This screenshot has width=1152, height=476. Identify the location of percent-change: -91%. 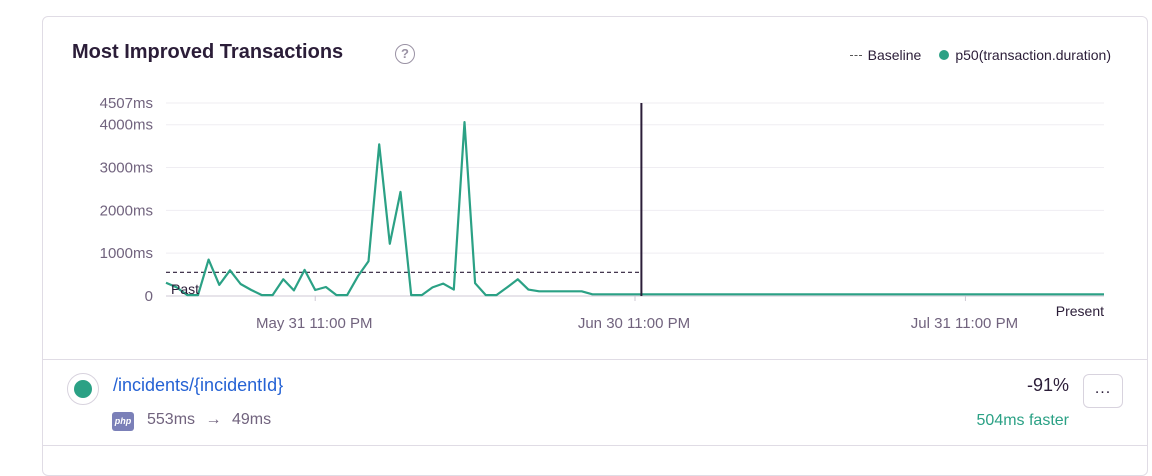
(1047, 385).